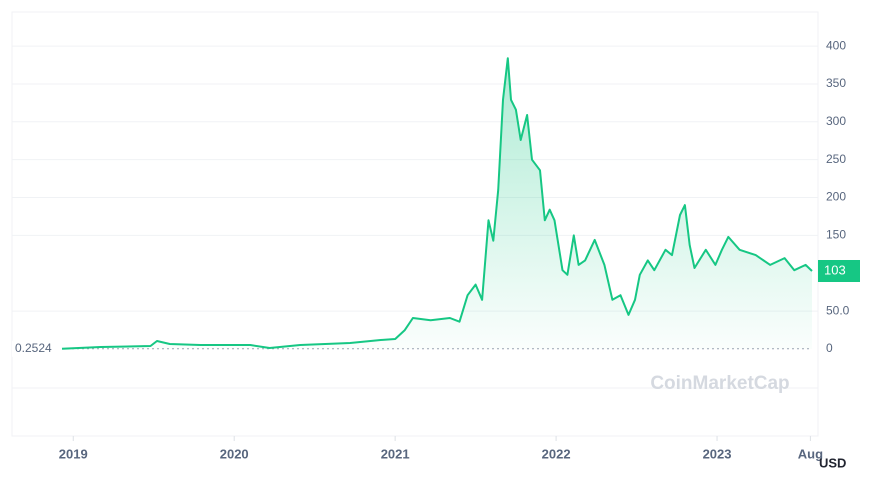  Describe the element at coordinates (838, 310) in the screenshot. I see `y-tick-label: 50.0` at that location.